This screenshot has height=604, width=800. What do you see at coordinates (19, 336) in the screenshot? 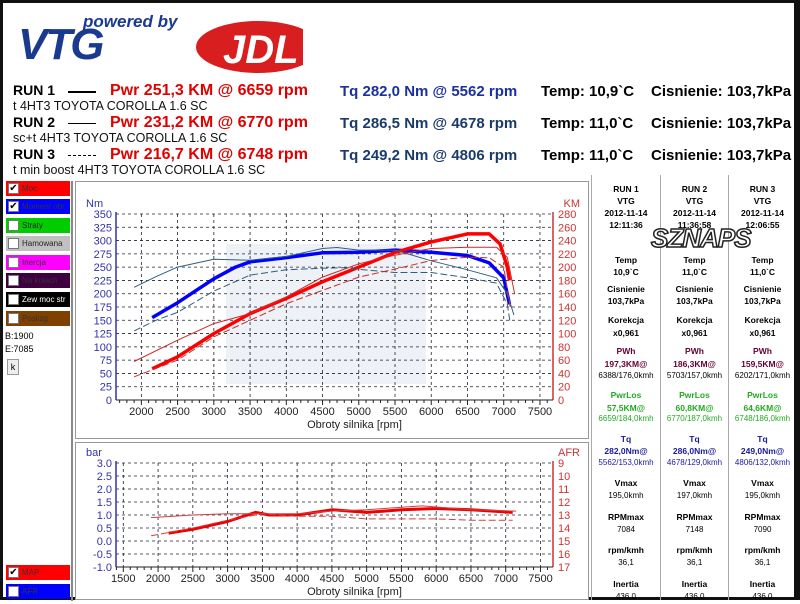
I see `begin-rpm-value: B:1900` at bounding box center [19, 336].